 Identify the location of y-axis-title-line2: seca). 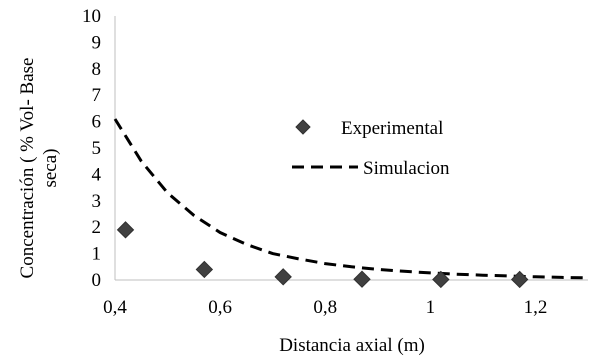
(50, 167).